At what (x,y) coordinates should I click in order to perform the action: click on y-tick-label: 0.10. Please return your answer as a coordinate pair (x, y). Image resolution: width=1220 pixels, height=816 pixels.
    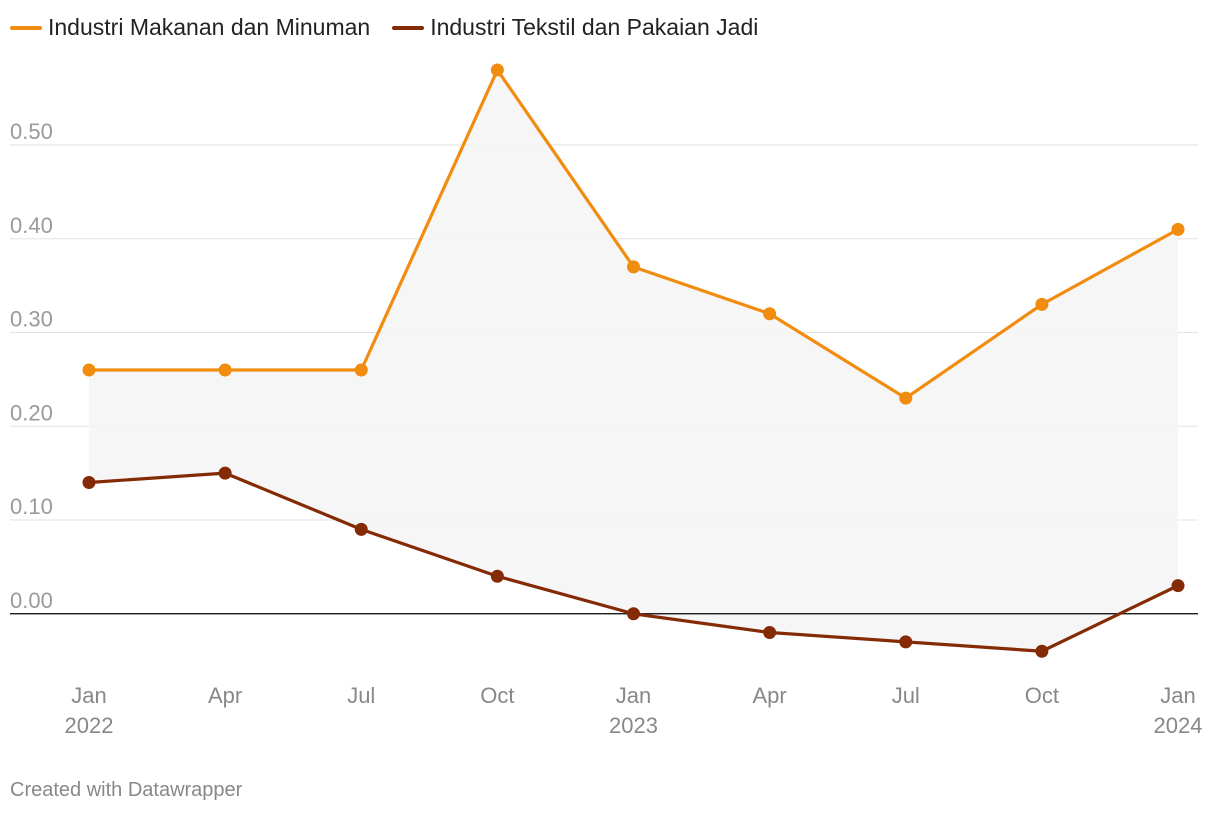
    Looking at the image, I should click on (31, 506).